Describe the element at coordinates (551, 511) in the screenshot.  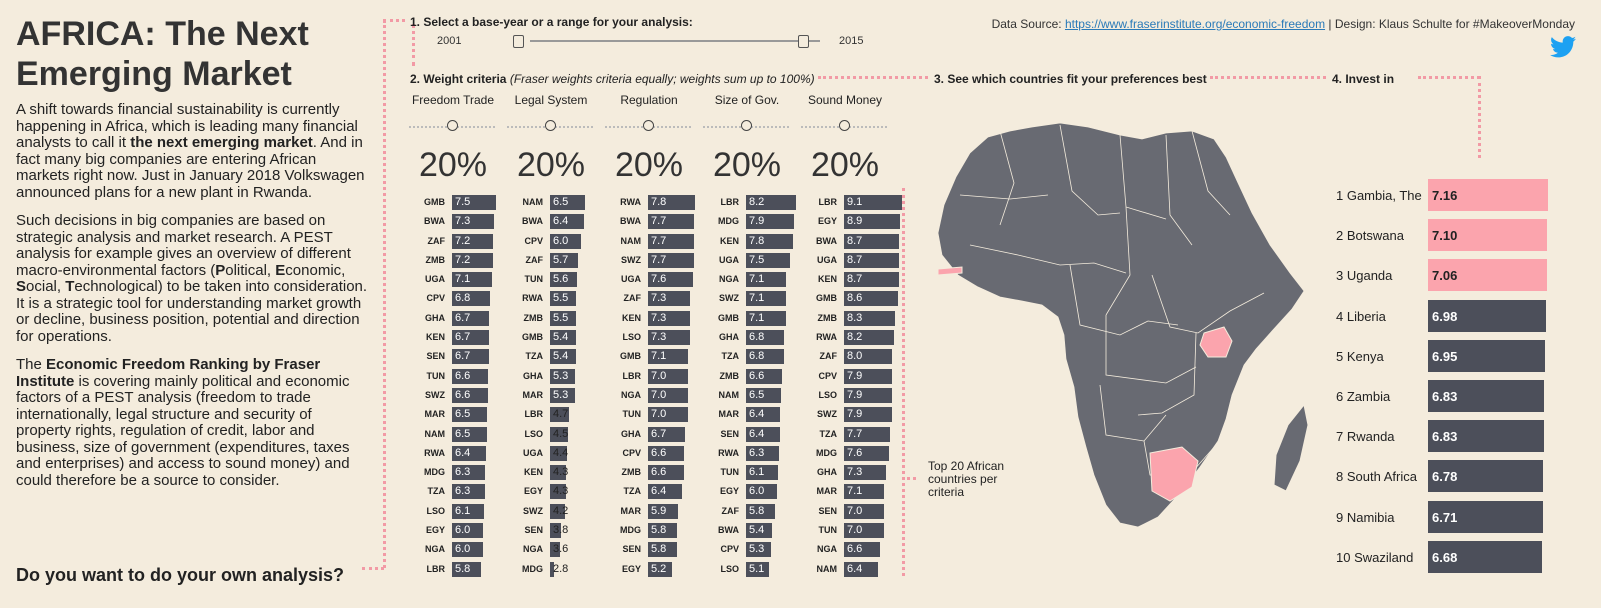
I see `criteria-row: SWZ 4.2` at that location.